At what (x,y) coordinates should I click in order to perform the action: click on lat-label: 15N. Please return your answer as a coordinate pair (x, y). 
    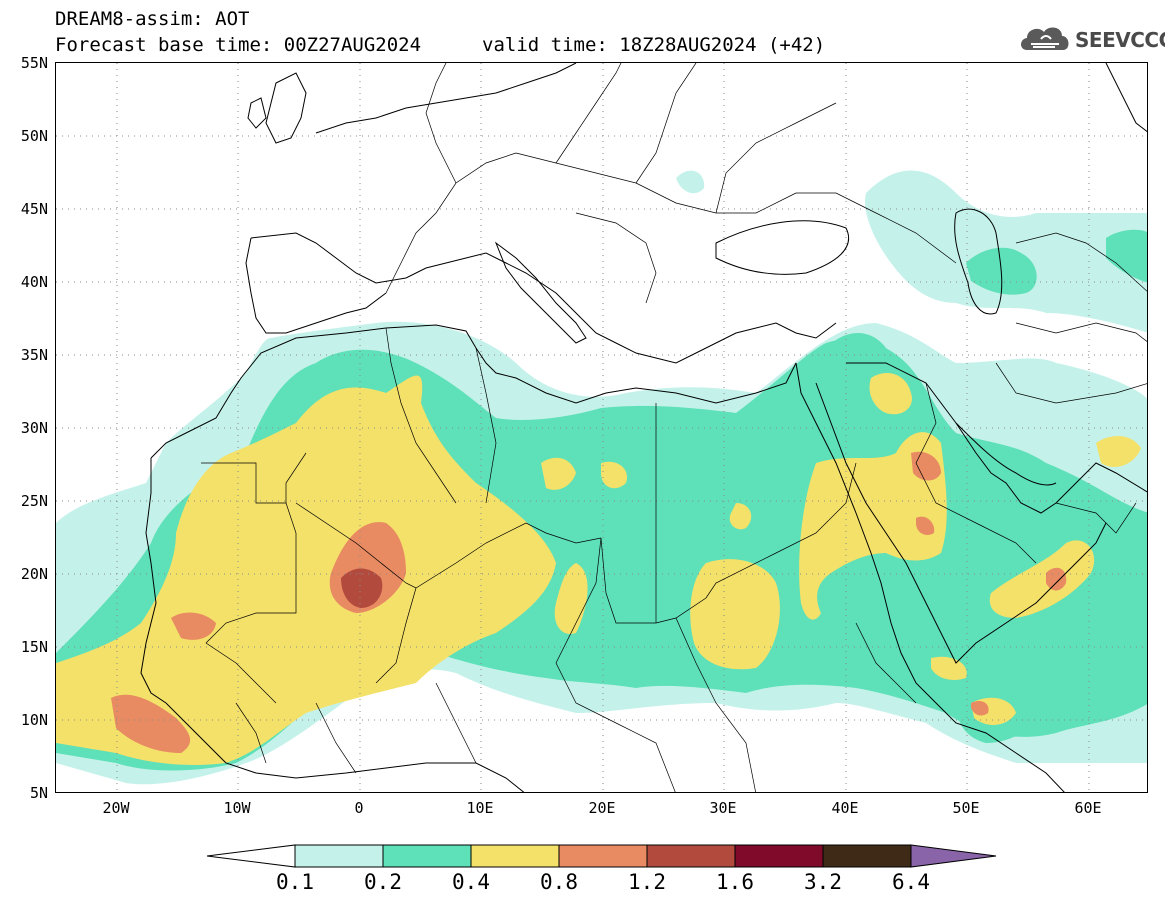
    Looking at the image, I should click on (34, 647).